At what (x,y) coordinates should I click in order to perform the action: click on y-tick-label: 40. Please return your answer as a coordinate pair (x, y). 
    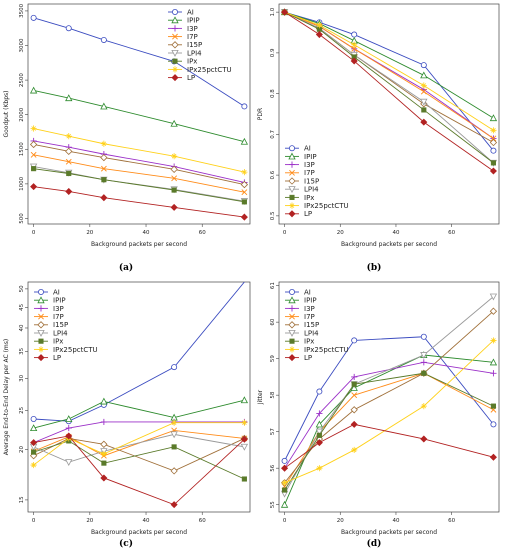
    Looking at the image, I should click on (22, 327).